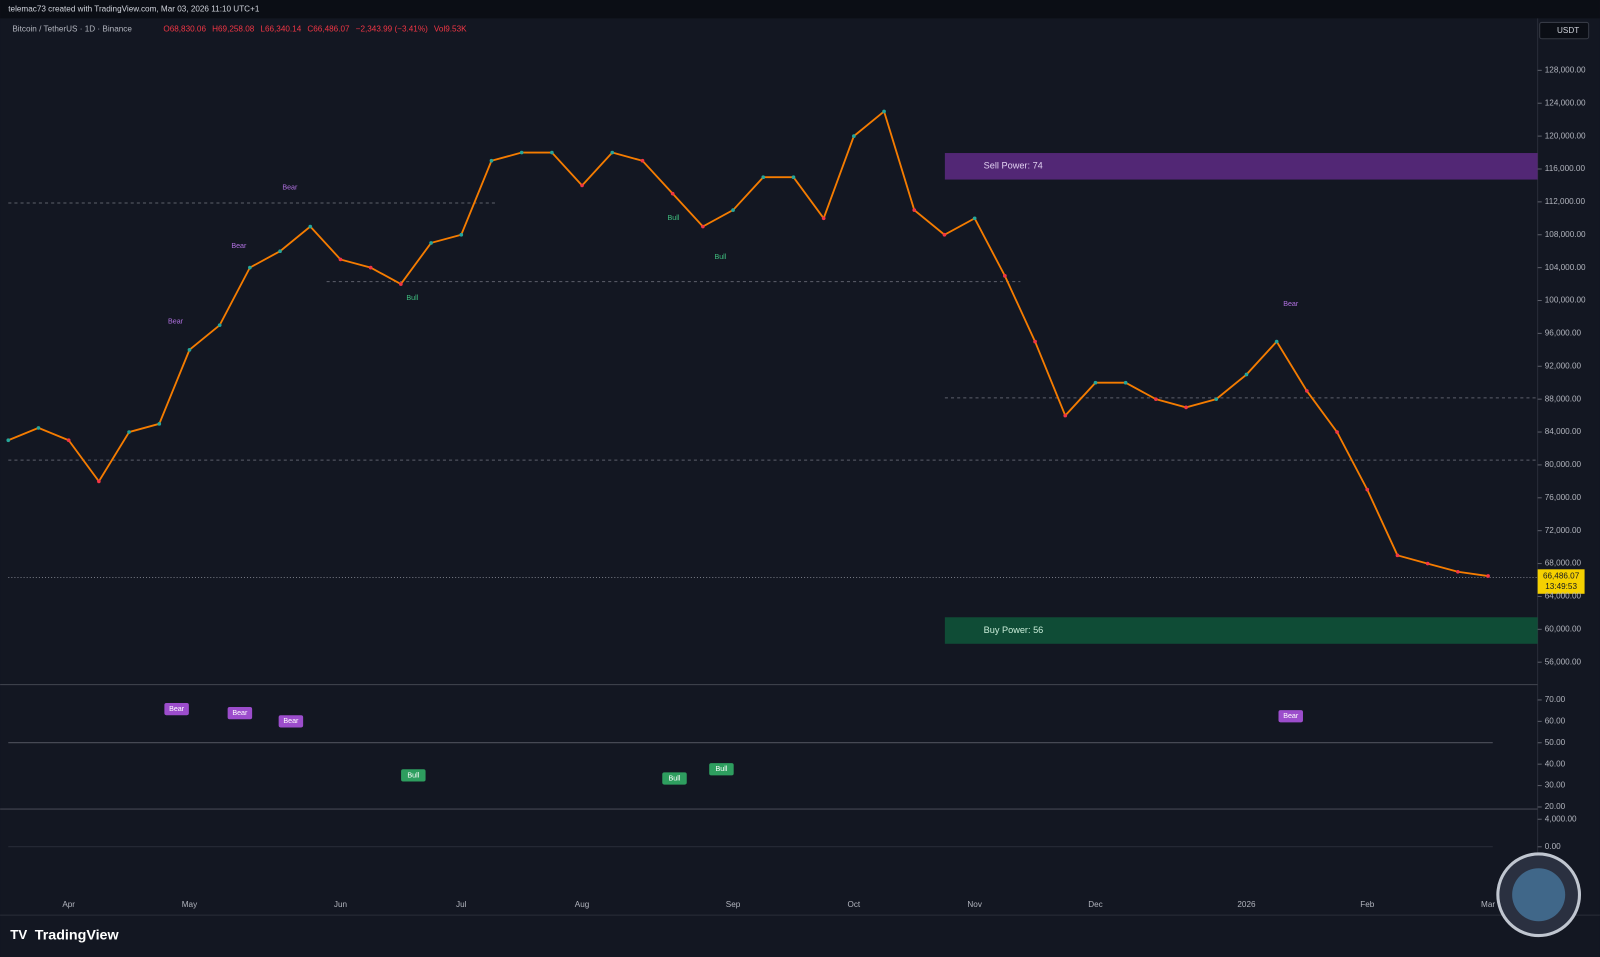  What do you see at coordinates (184, 29) in the screenshot?
I see `ohlc-value: O68,830.06` at bounding box center [184, 29].